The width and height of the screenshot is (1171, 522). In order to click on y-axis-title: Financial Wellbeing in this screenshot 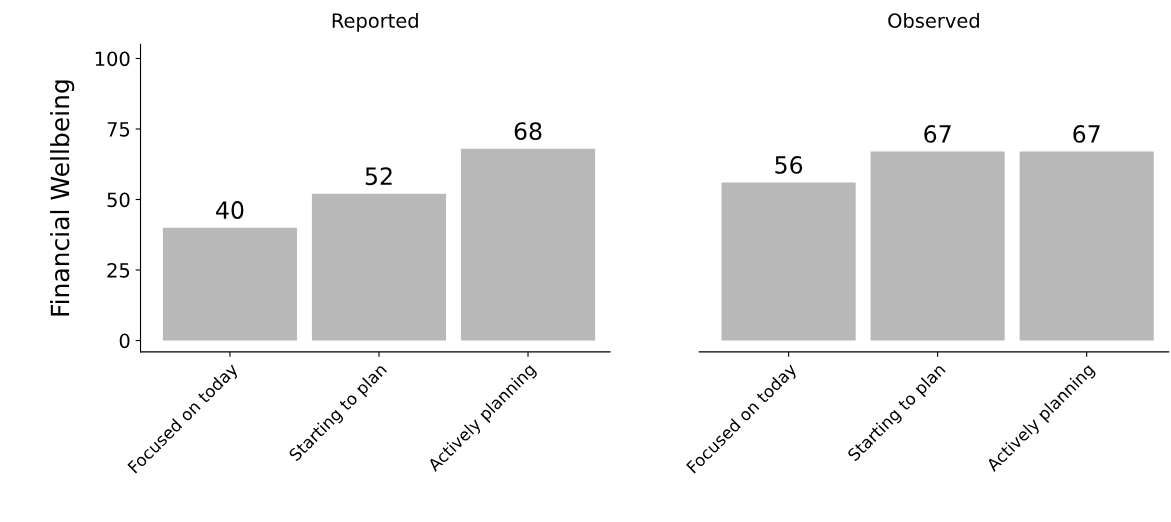, I will do `click(62, 198)`.